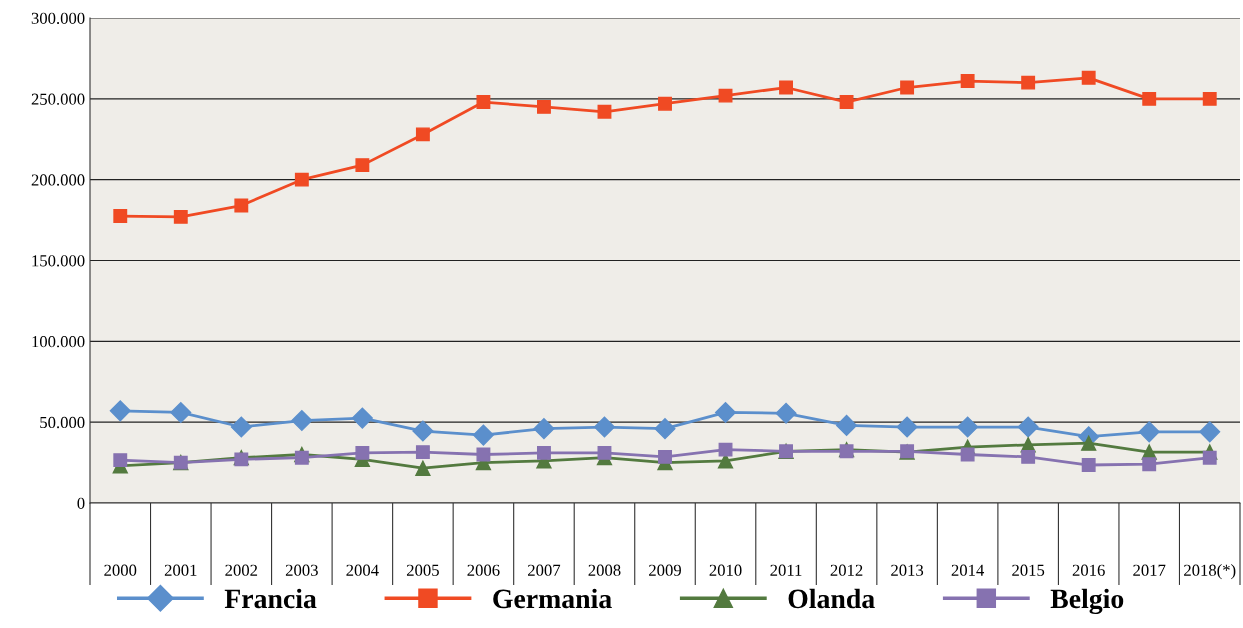 This screenshot has height=628, width=1243. What do you see at coordinates (725, 570) in the screenshot?
I see `x-tick-label: 2010` at bounding box center [725, 570].